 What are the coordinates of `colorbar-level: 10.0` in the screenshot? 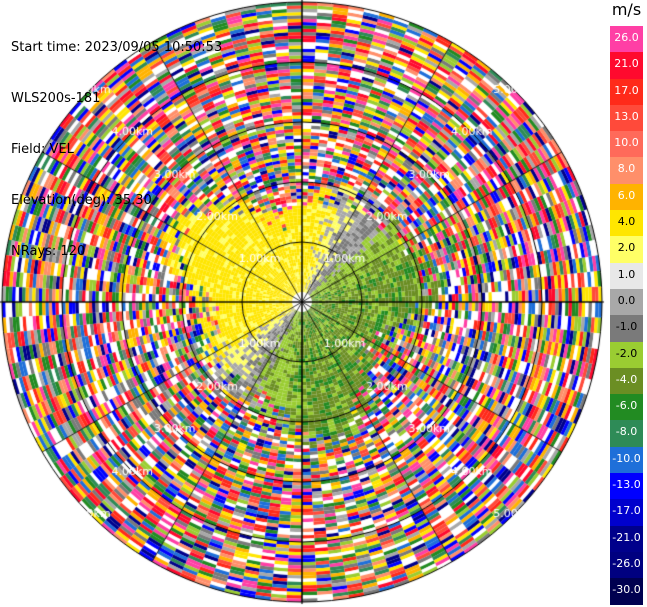 It's located at (626, 144).